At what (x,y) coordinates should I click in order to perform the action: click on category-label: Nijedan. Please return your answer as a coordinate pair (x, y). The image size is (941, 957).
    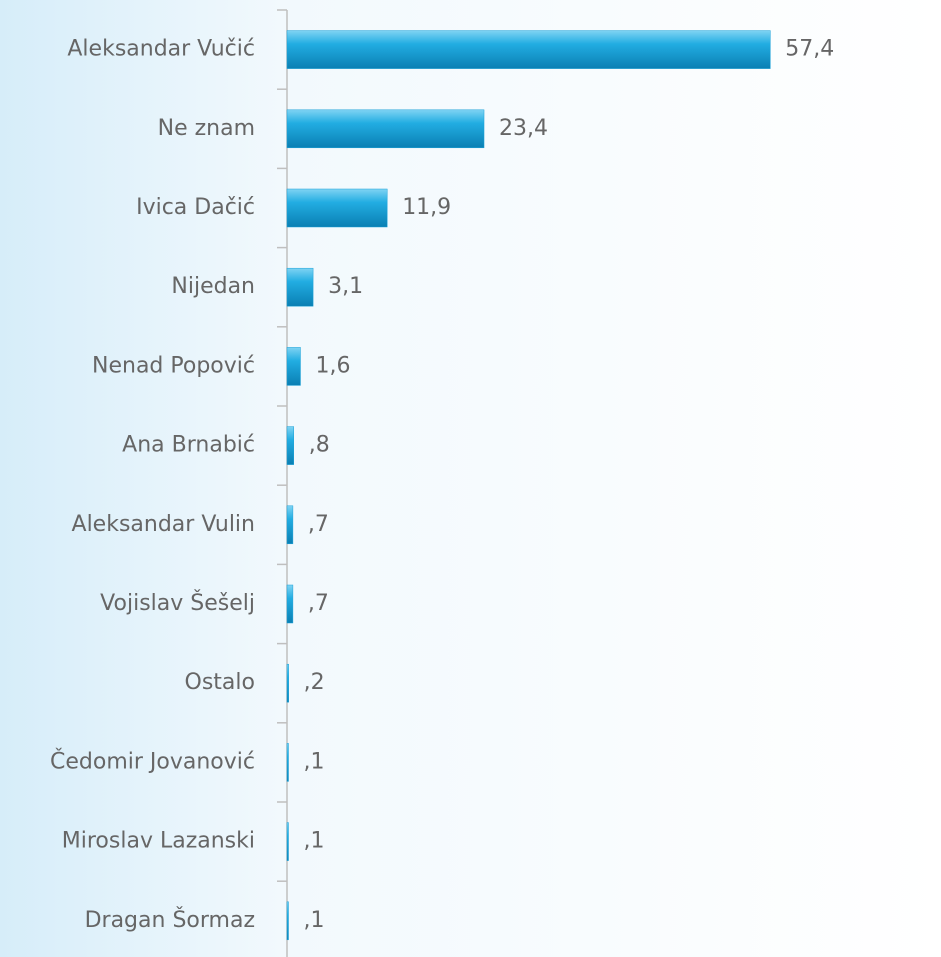
    Looking at the image, I should click on (213, 286).